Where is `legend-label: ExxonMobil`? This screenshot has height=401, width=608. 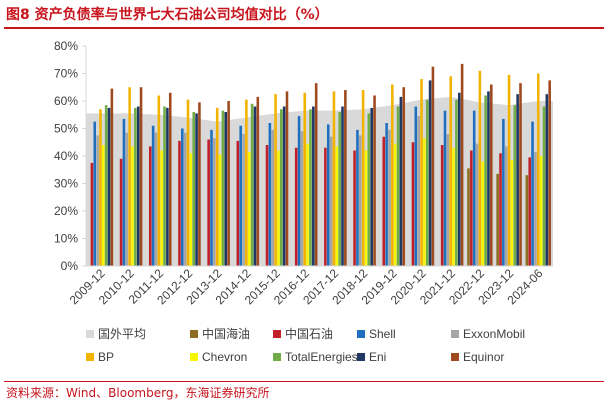 legend-label: ExxonMobil is located at coordinates (494, 334).